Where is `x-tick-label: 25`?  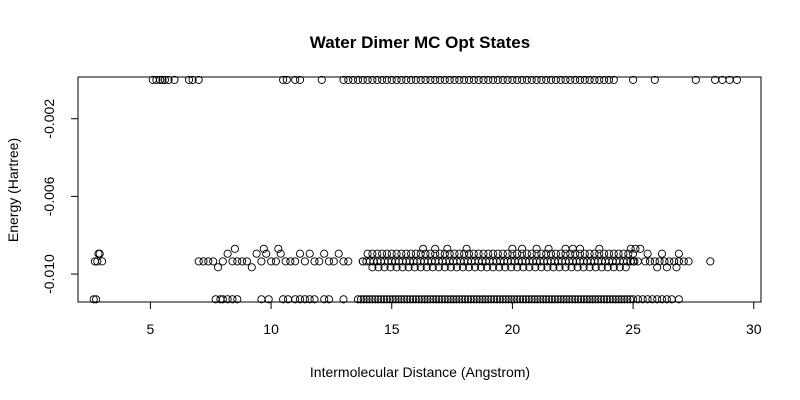
x-tick-label: 25 is located at coordinates (633, 329).